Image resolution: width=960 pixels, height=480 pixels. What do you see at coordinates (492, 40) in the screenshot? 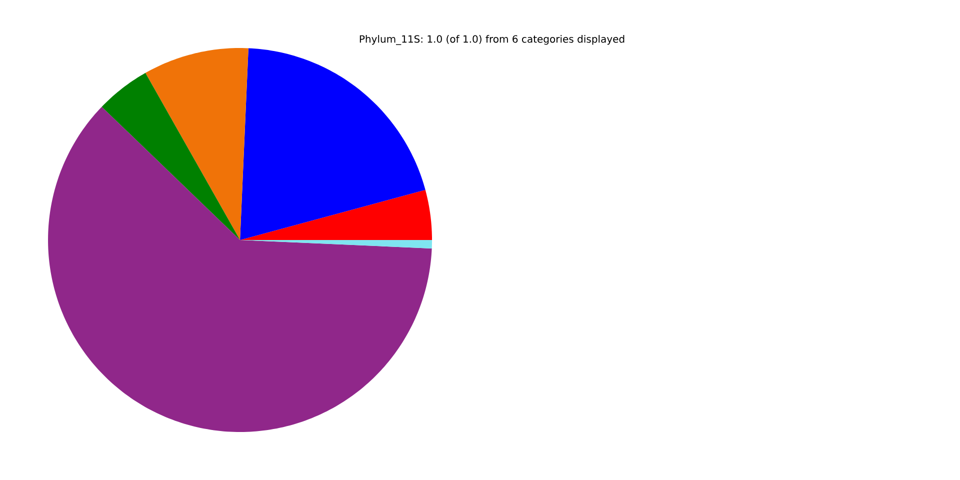
I see `text: Phylum_11S: 1.0 (of 1.0) from 6 categories displayed` at bounding box center [492, 40].